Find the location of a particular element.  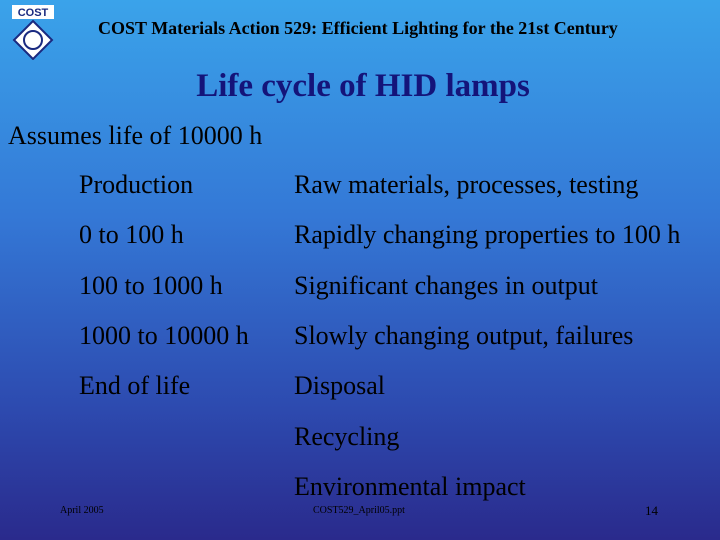

detail: Disposal is located at coordinates (339, 386).